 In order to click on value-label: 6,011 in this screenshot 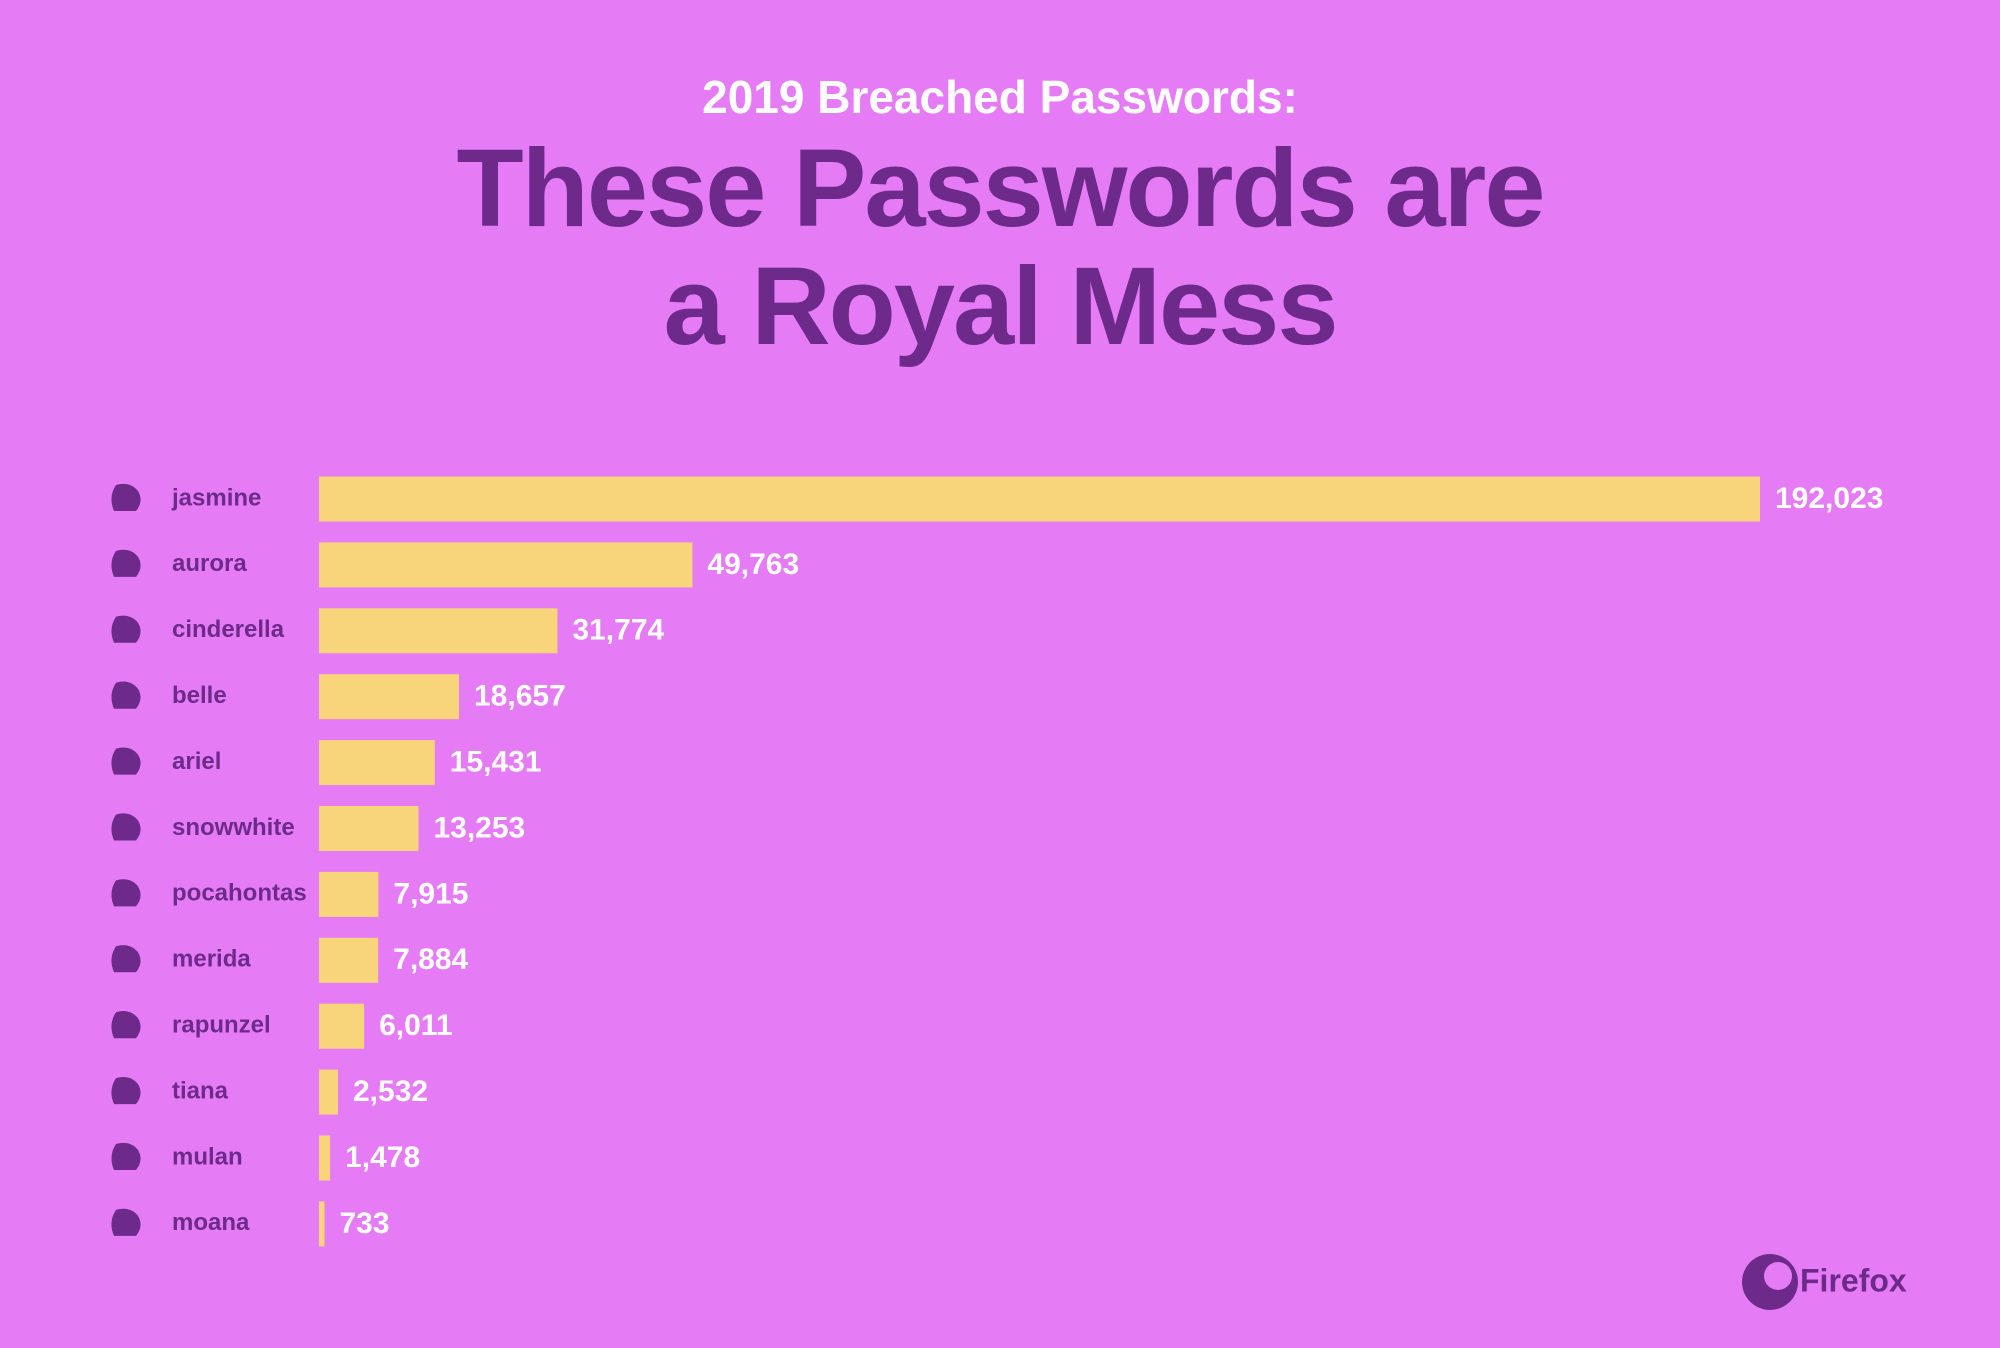, I will do `click(415, 1025)`.